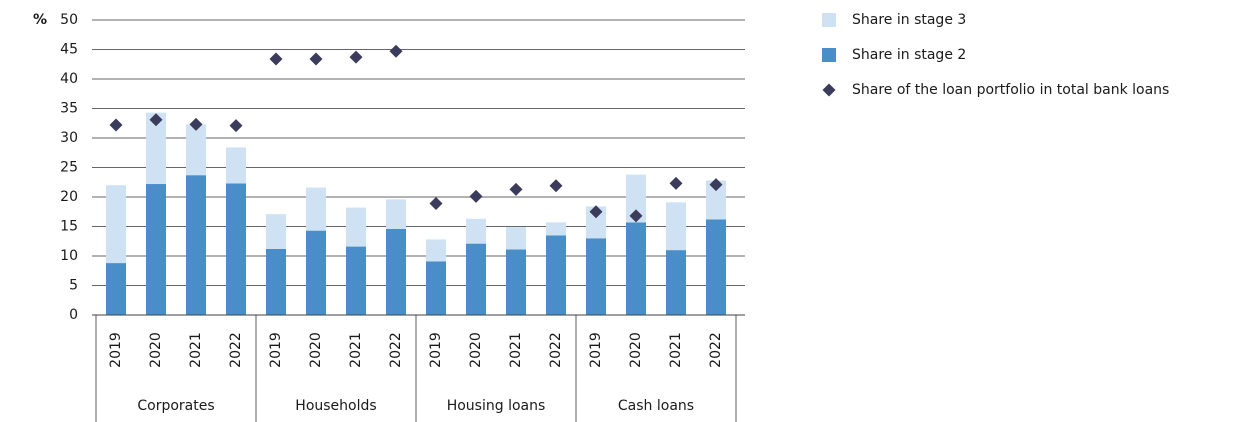 This screenshot has height=422, width=1256. I want to click on y-tick-label: 25, so click(69, 168).